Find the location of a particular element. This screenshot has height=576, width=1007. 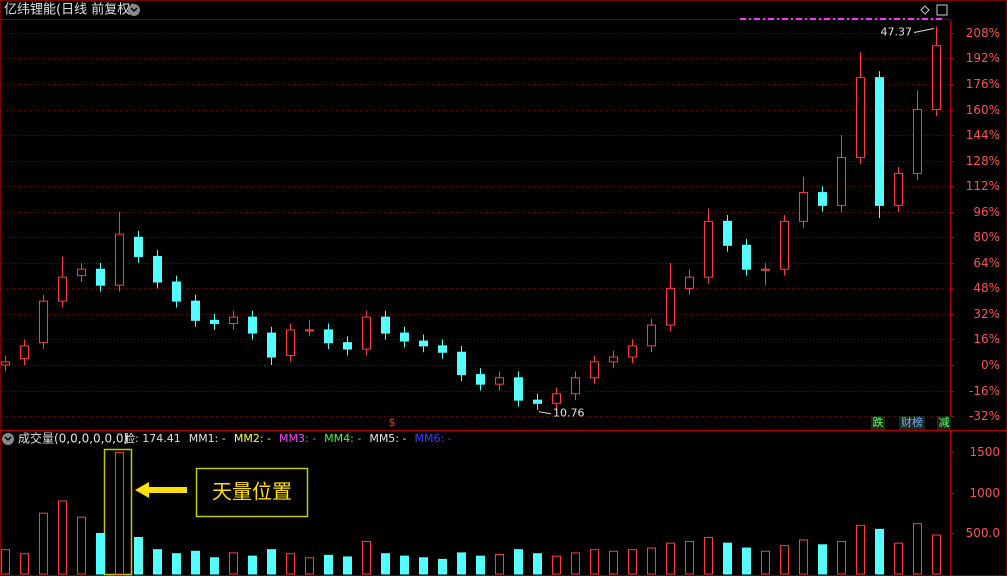

y-tick-label: 64% is located at coordinates (986, 263).